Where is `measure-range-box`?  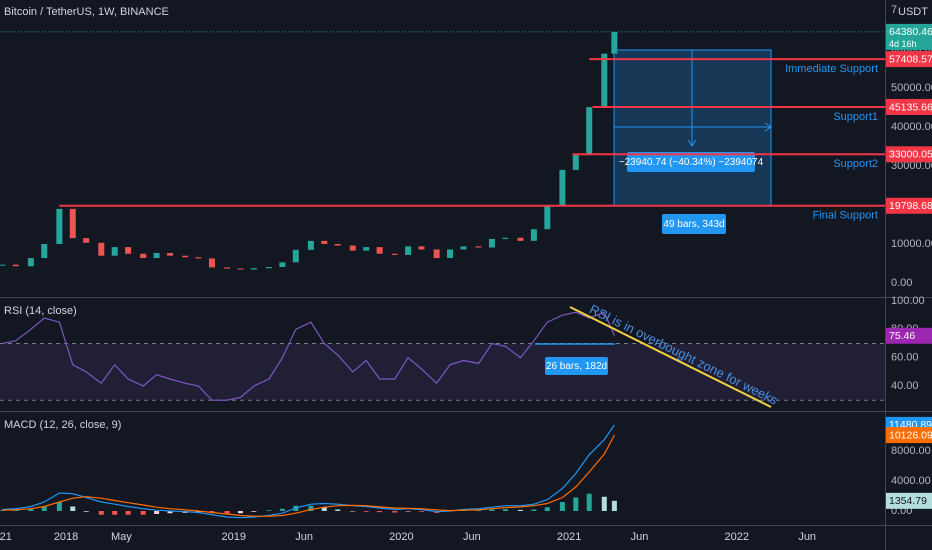 measure-range-box is located at coordinates (694, 224).